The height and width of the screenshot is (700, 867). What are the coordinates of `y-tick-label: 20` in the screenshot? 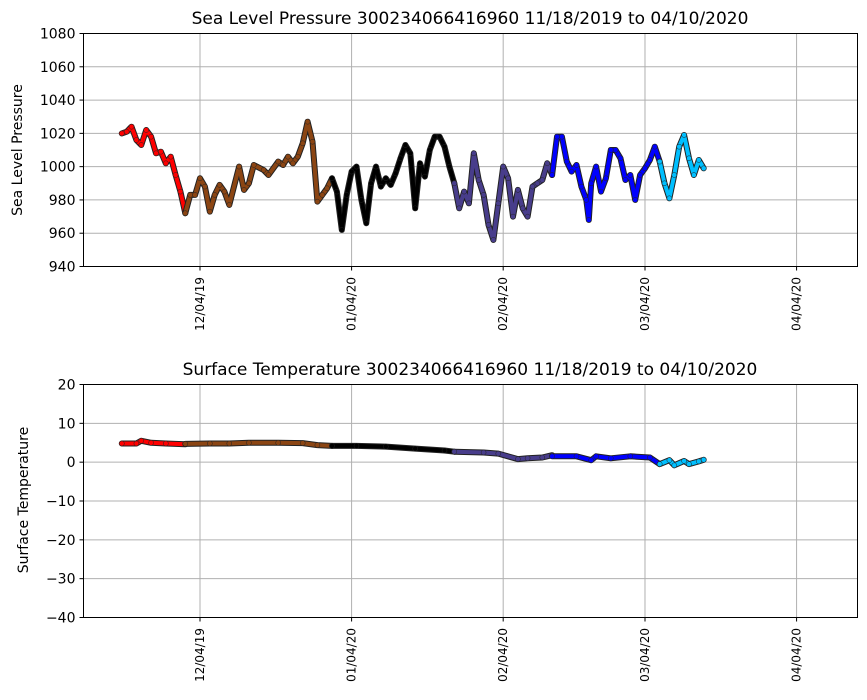 It's located at (67, 386).